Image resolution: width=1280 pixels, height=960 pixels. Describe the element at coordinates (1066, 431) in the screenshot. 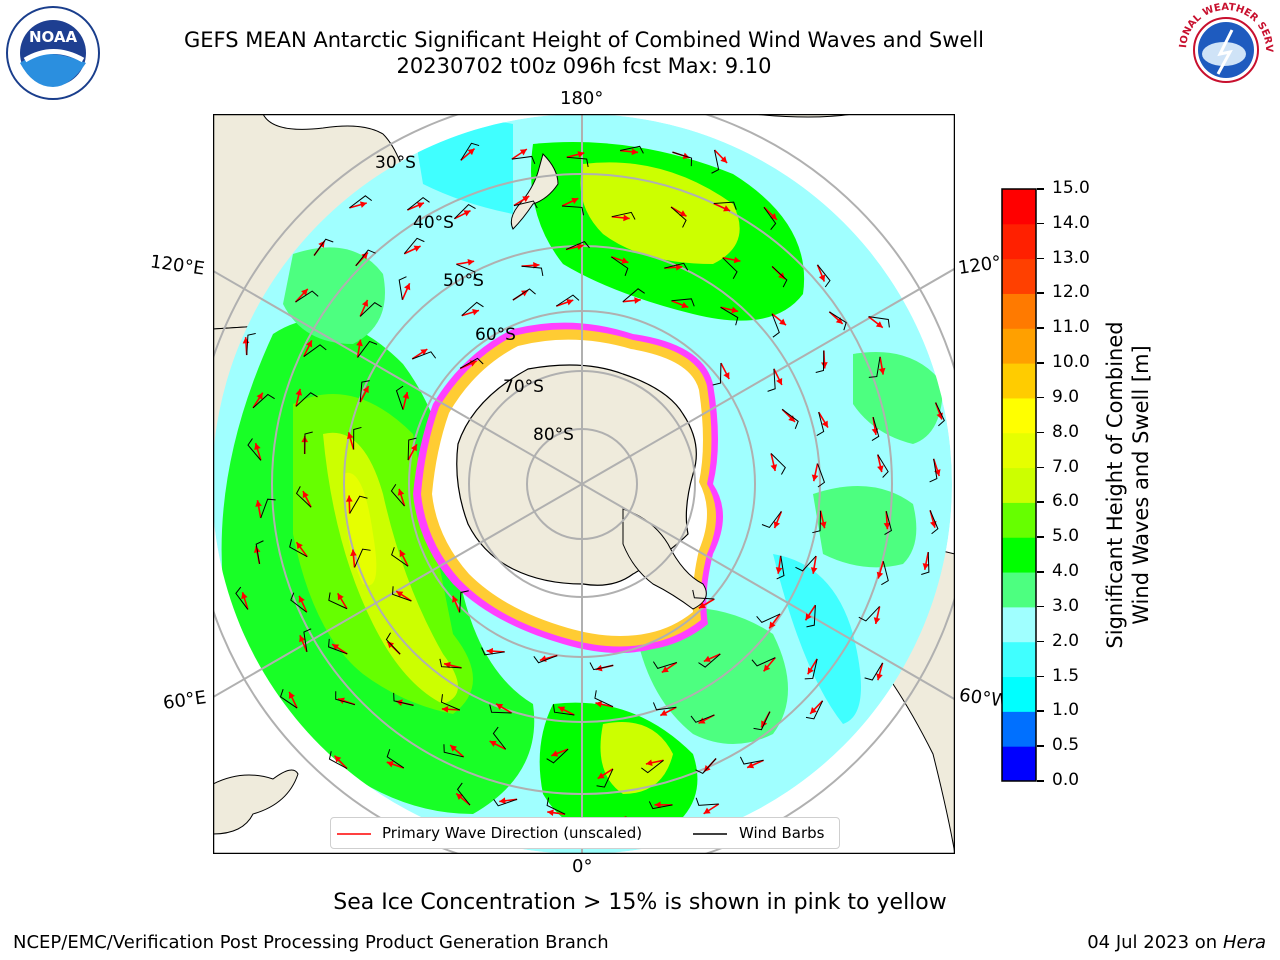

I see `colorbar-tick-label: 8.0` at that location.